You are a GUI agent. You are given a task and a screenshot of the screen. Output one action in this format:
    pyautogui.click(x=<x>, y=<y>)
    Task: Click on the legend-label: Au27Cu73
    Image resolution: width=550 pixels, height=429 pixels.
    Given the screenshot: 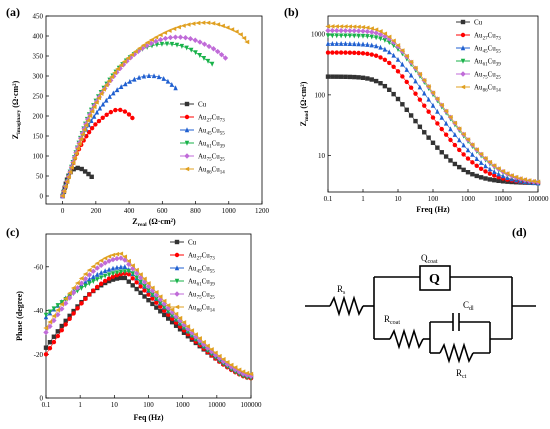 What is the action you would take?
    pyautogui.click(x=487, y=37)
    